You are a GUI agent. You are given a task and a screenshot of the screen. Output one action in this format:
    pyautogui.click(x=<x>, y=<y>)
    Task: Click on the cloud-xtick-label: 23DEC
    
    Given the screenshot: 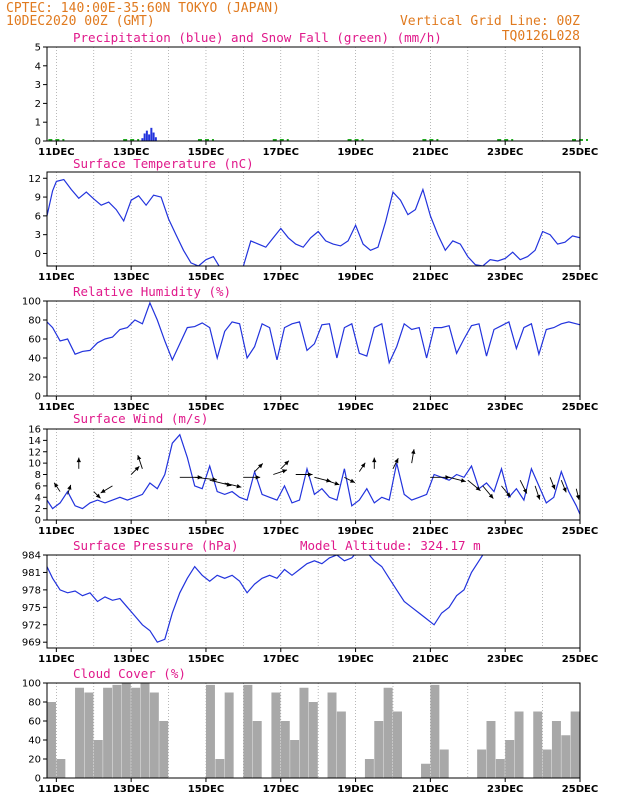 What is the action you would take?
    pyautogui.click(x=505, y=789)
    